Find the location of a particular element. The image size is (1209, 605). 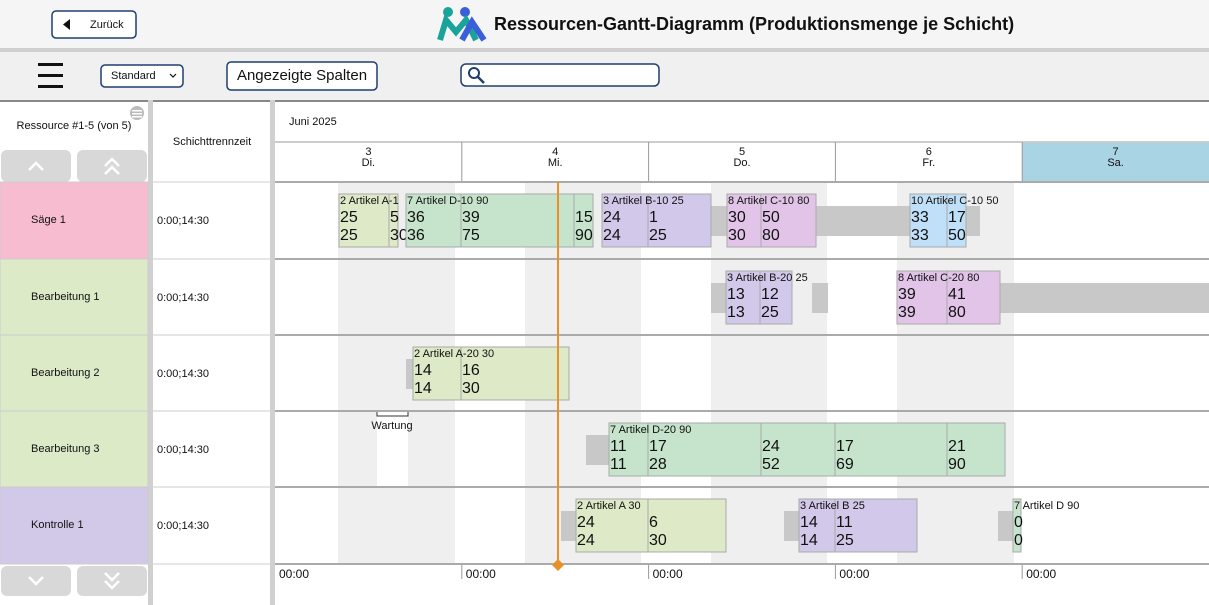

cell-value: 80 is located at coordinates (957, 312).